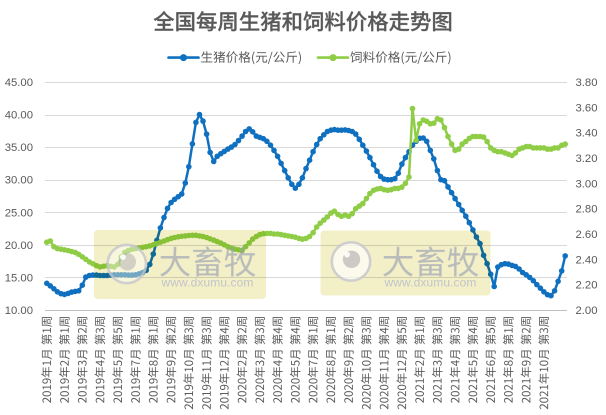  Describe the element at coordinates (19, 246) in the screenshot. I see `svg-text: 20.00` at that location.